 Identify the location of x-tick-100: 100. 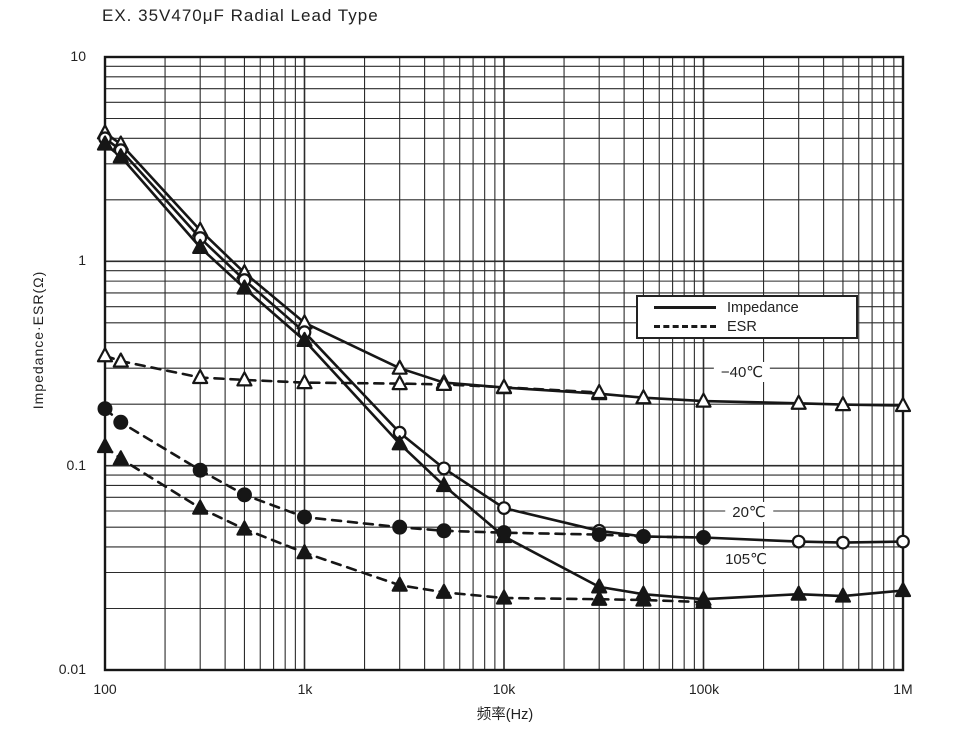
(105, 689).